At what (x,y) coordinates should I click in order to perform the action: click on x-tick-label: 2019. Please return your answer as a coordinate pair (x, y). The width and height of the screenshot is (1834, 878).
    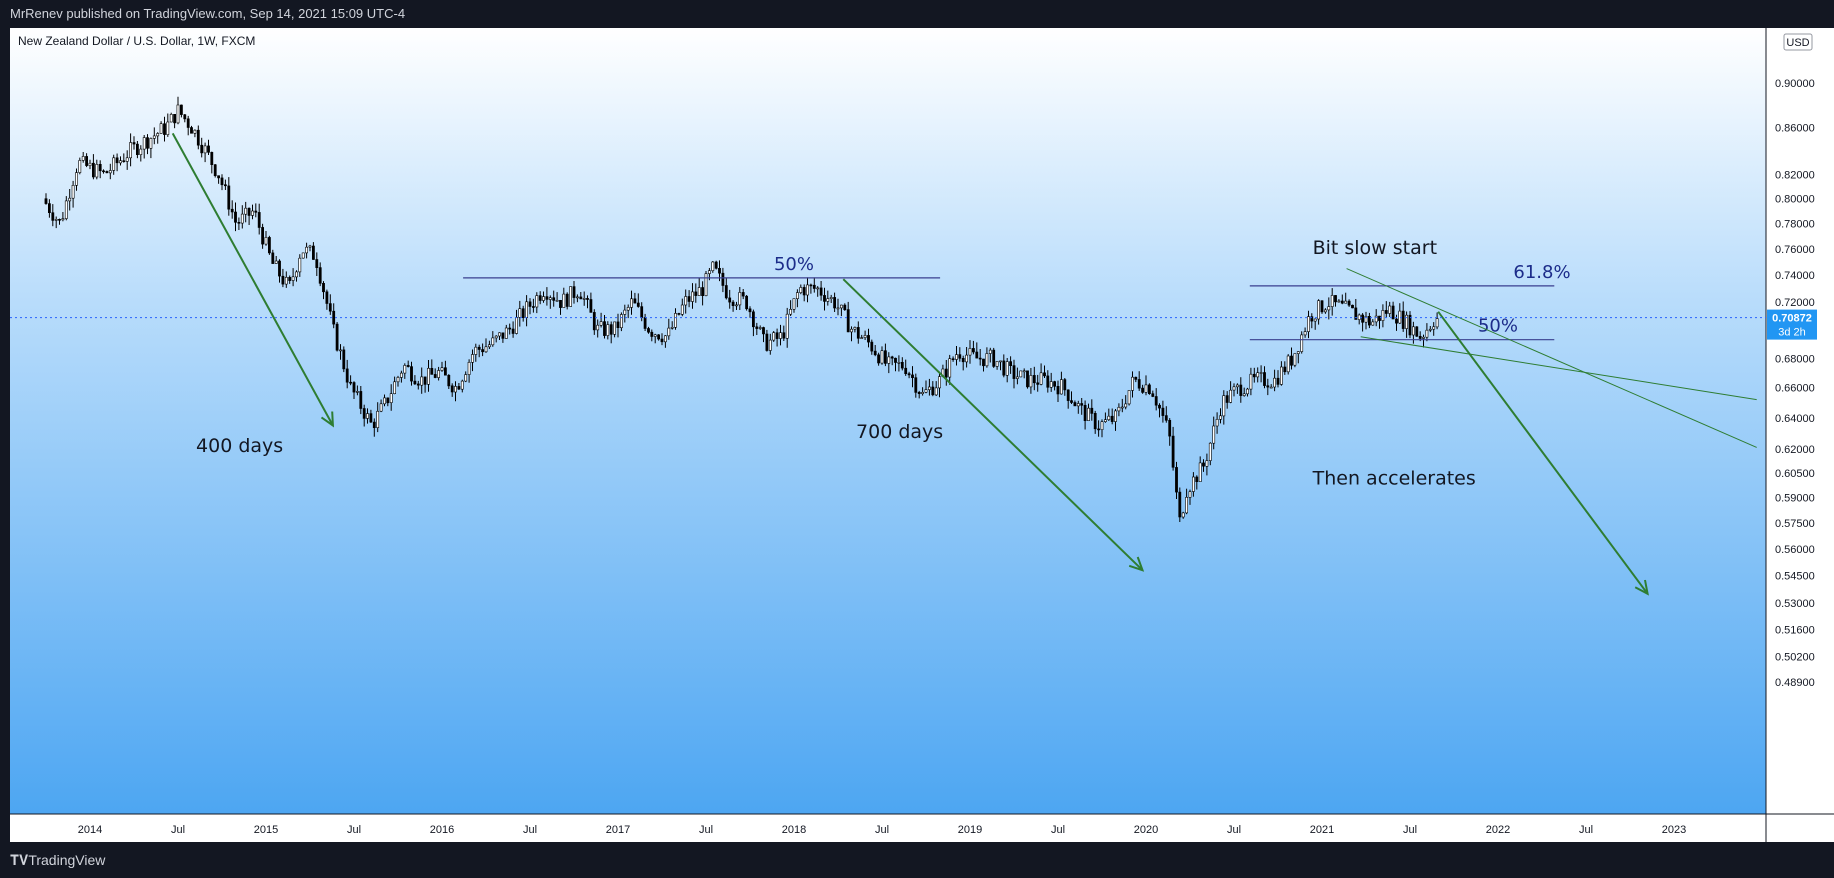
    Looking at the image, I should click on (970, 830).